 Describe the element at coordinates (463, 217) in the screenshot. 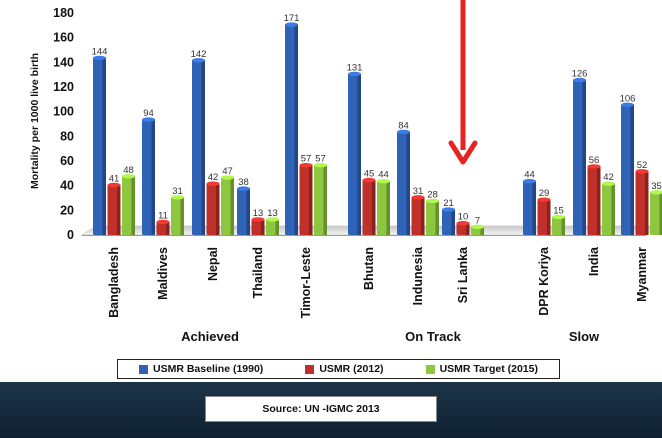

I see `value-label: 10` at that location.